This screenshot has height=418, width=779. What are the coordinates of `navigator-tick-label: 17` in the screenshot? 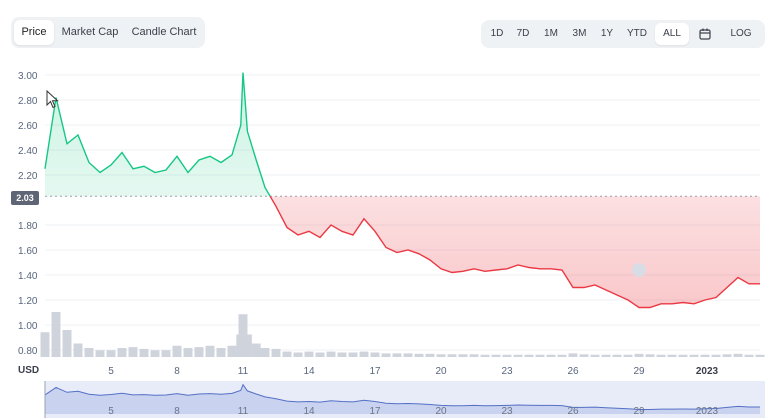 It's located at (375, 411).